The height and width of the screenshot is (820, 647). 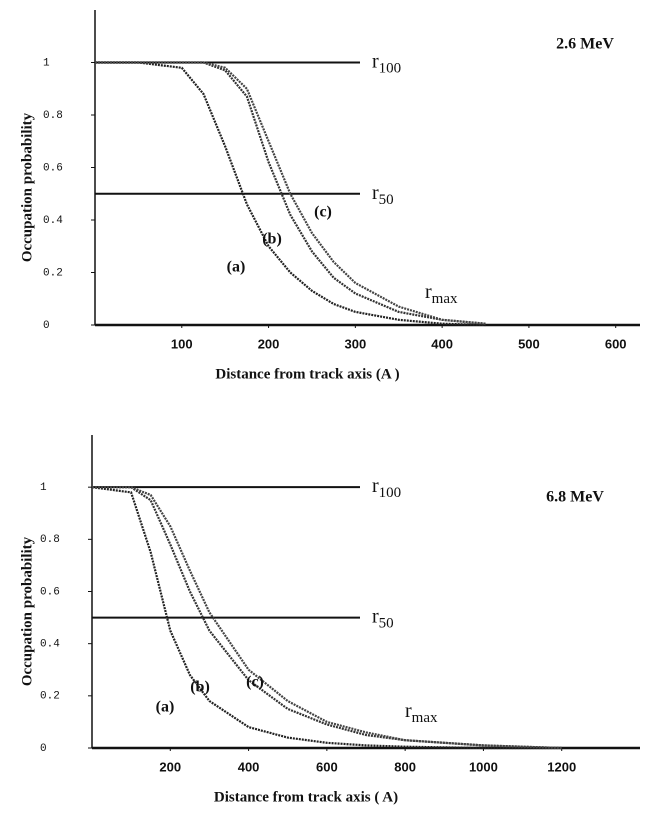 What do you see at coordinates (306, 797) in the screenshot?
I see `x-axis-label: Distance from track axis ( A)` at bounding box center [306, 797].